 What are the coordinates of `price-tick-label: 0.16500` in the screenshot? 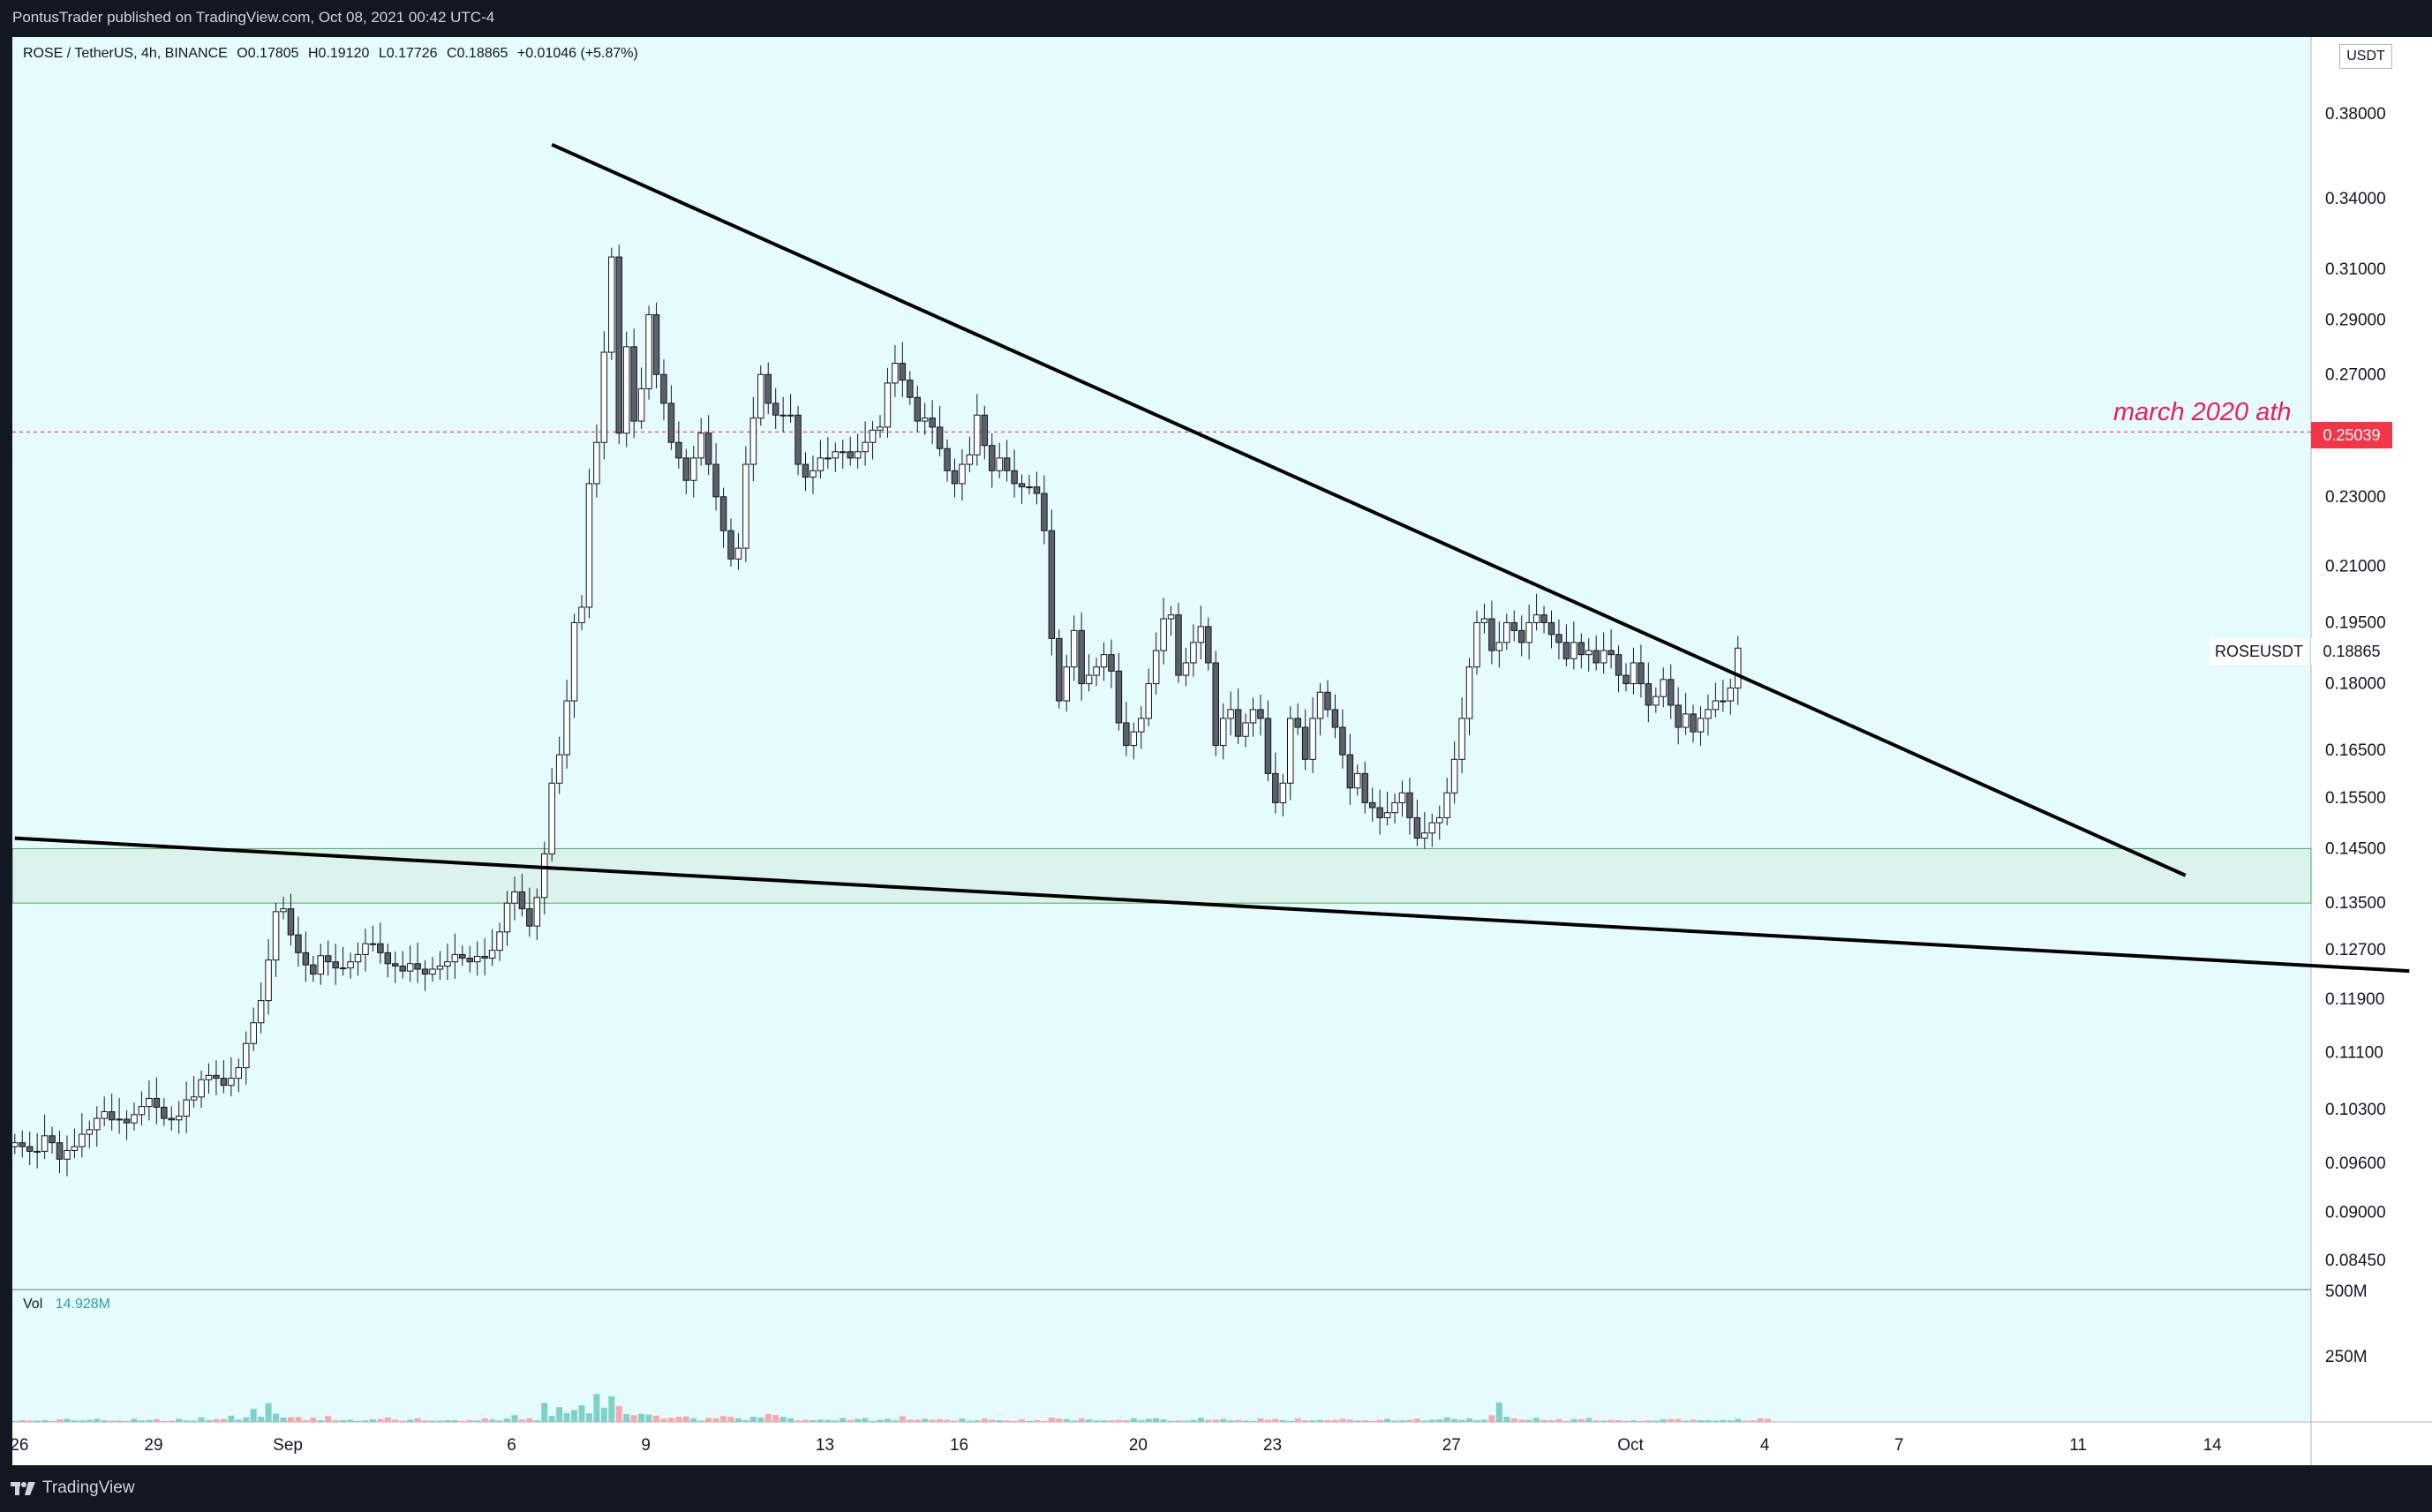 It's located at (2355, 750).